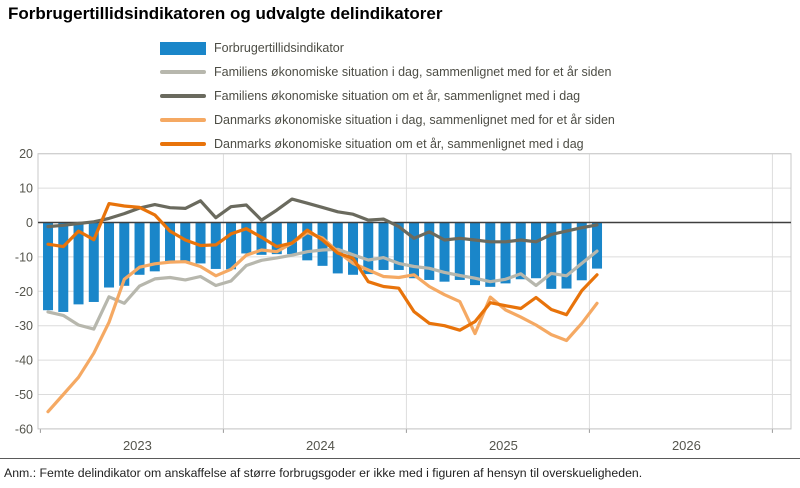  Describe the element at coordinates (26, 154) in the screenshot. I see `y-axis-tick-label: 20` at that location.